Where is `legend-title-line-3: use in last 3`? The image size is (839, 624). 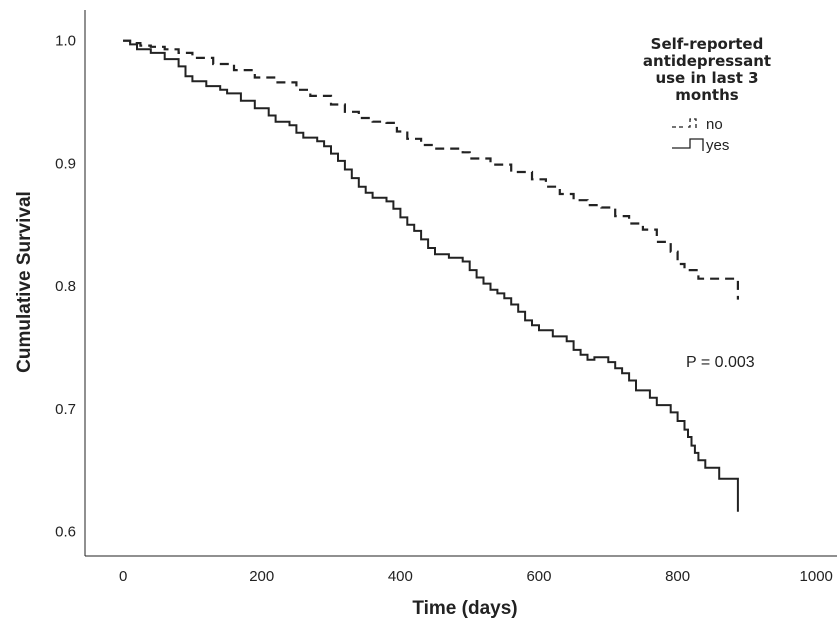
legend-title-line-3: use in last 3 is located at coordinates (706, 78).